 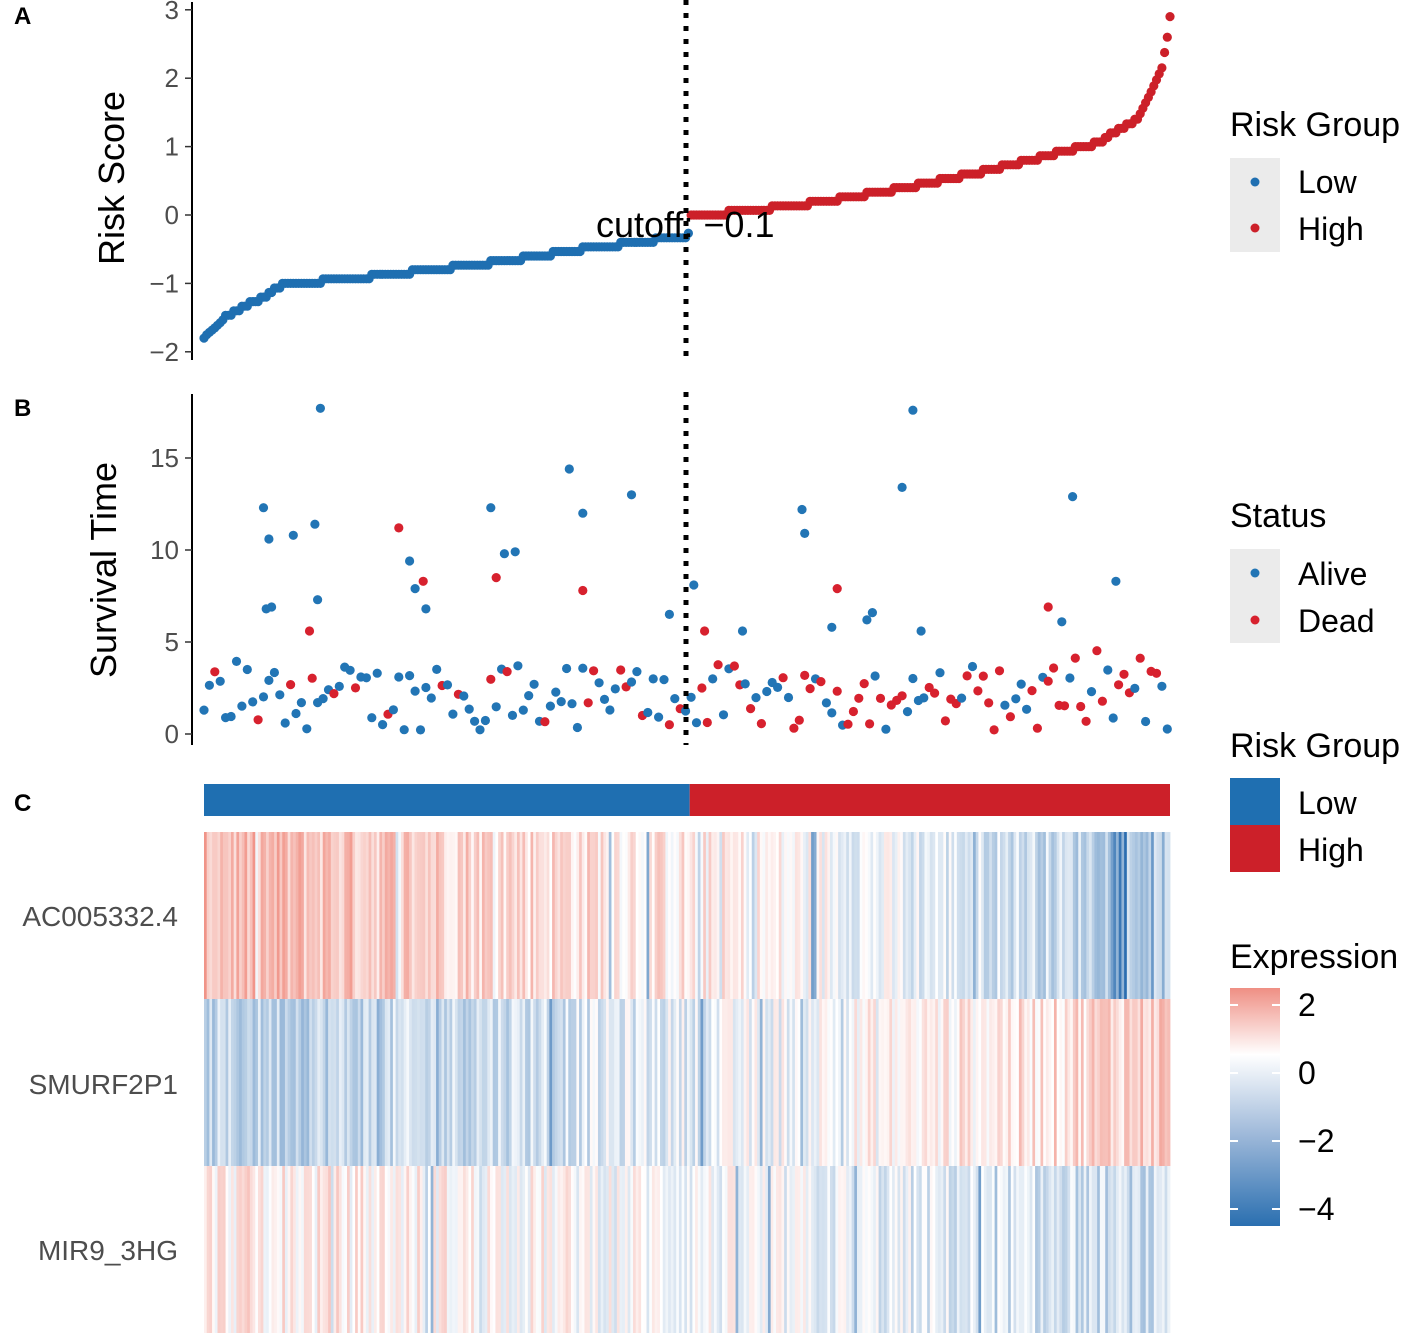 I want to click on legend-high-label-c: High, so click(x=1331, y=850).